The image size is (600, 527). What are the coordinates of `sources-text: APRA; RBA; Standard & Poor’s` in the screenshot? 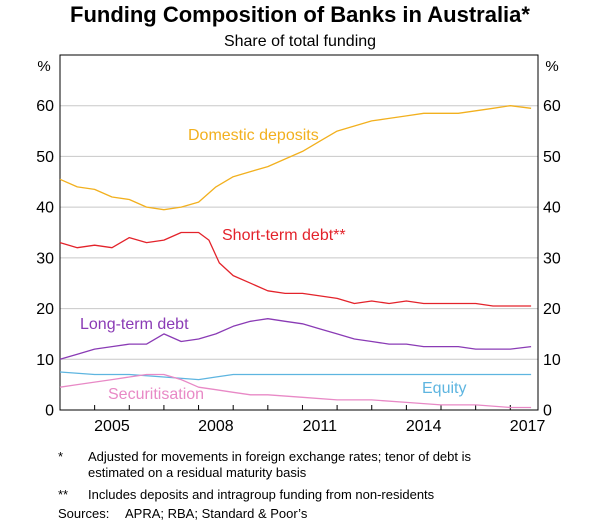 It's located at (216, 513).